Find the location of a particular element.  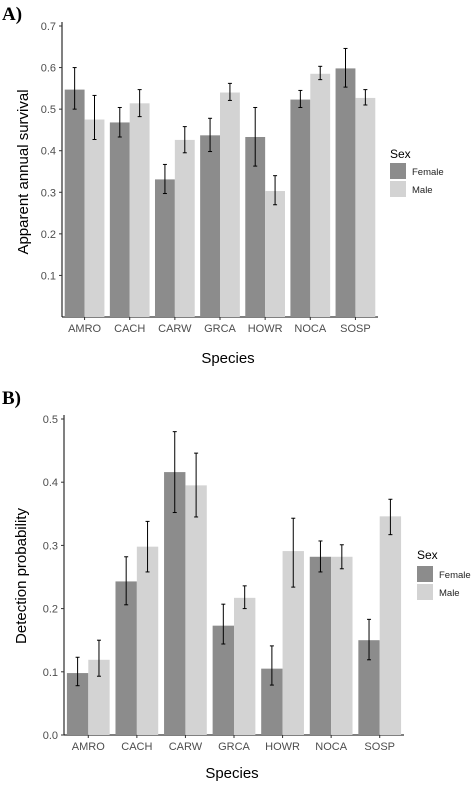

panel-a-errorbar-howr-female is located at coordinates (255, 136).